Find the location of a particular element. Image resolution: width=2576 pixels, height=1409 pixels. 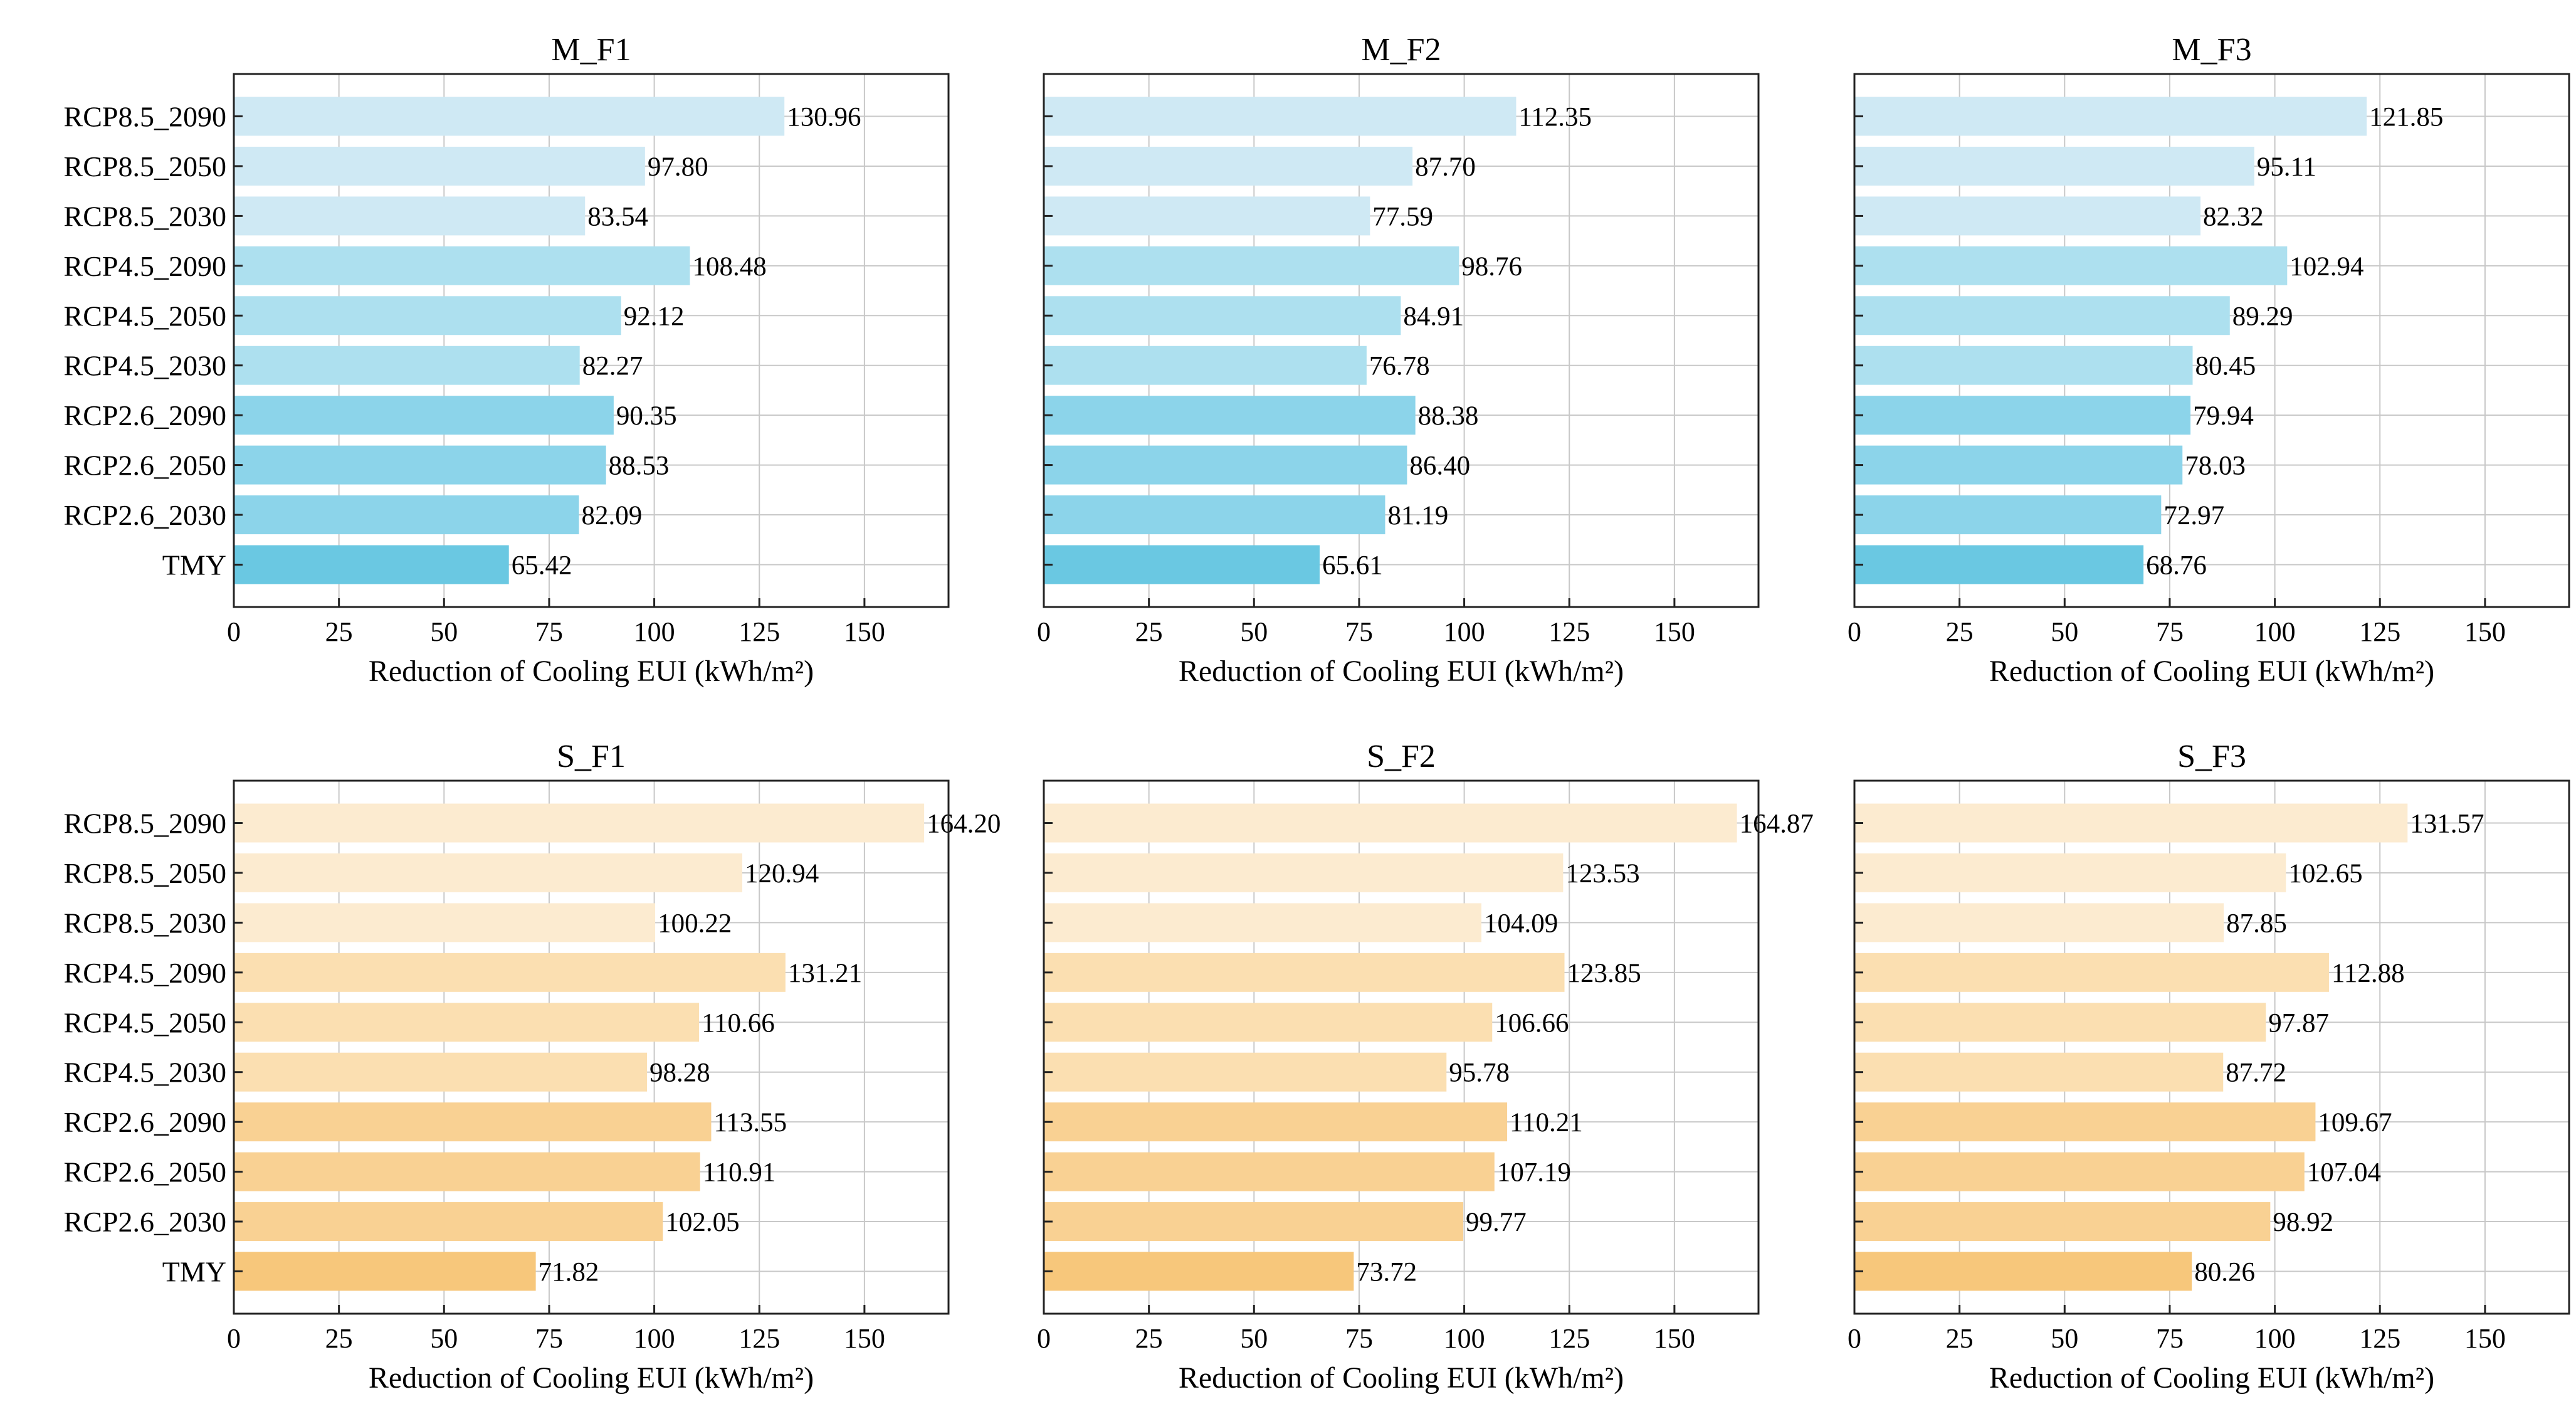

bar-value-label: 164.20 is located at coordinates (964, 825).